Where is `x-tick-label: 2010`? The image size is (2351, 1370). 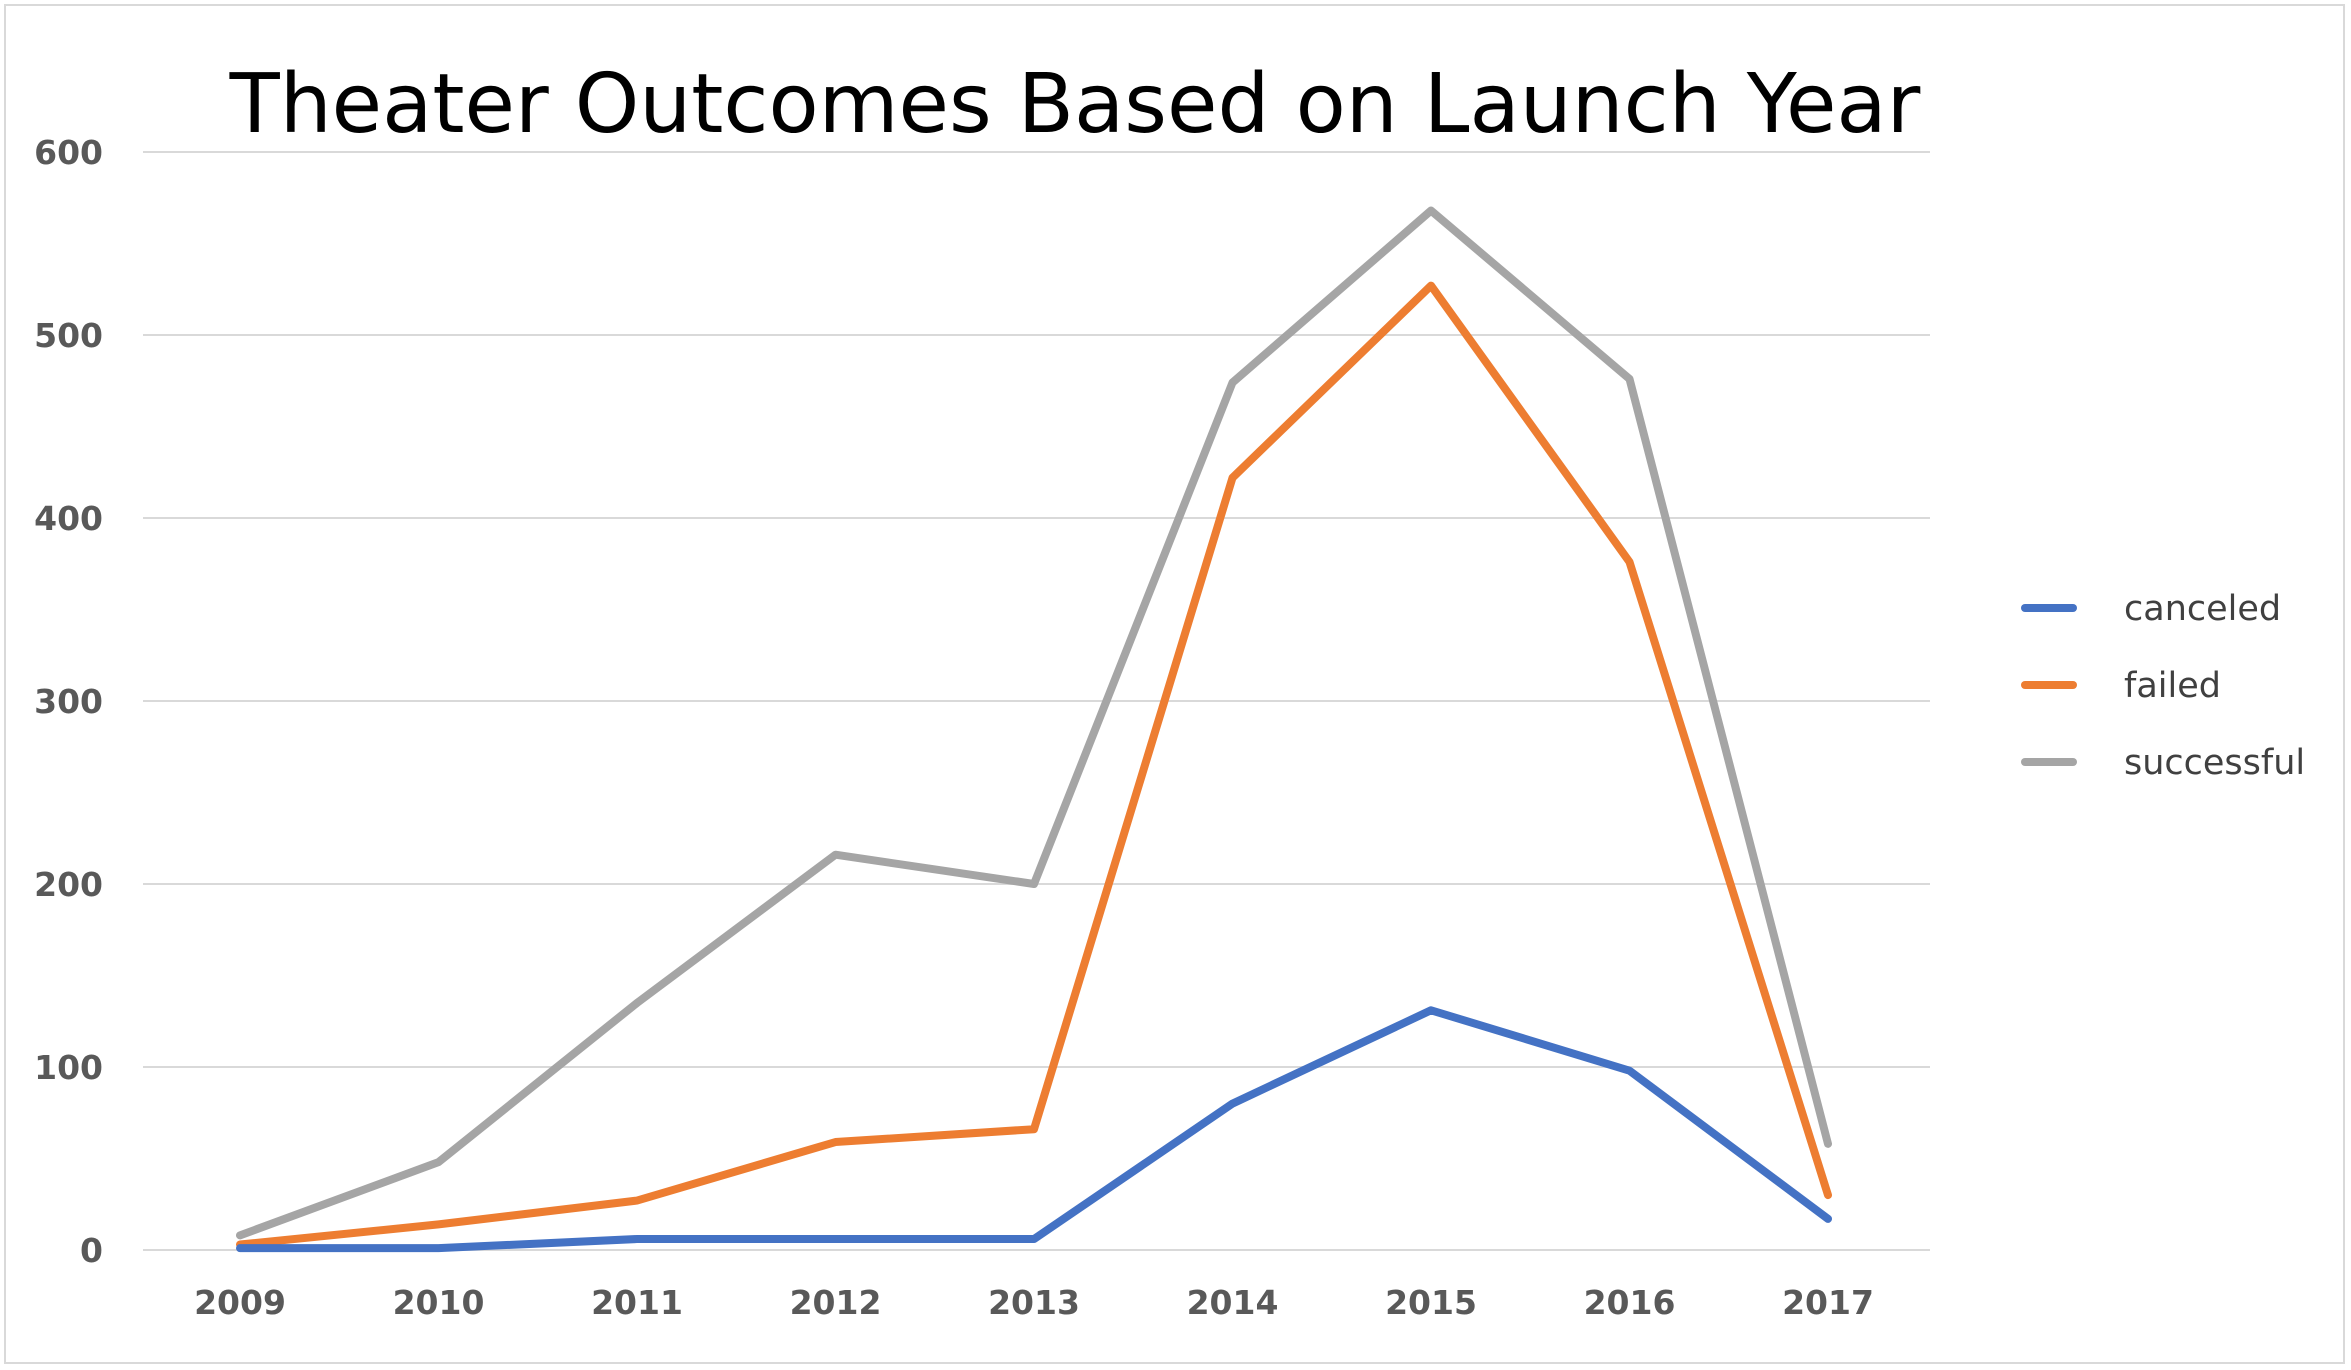 x-tick-label: 2010 is located at coordinates (439, 1302).